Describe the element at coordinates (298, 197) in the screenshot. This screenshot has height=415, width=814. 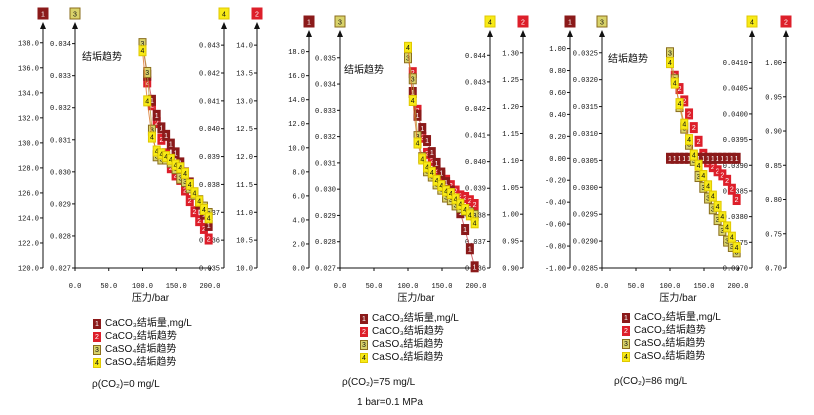
I see `y-tick-label: 6.0` at that location.